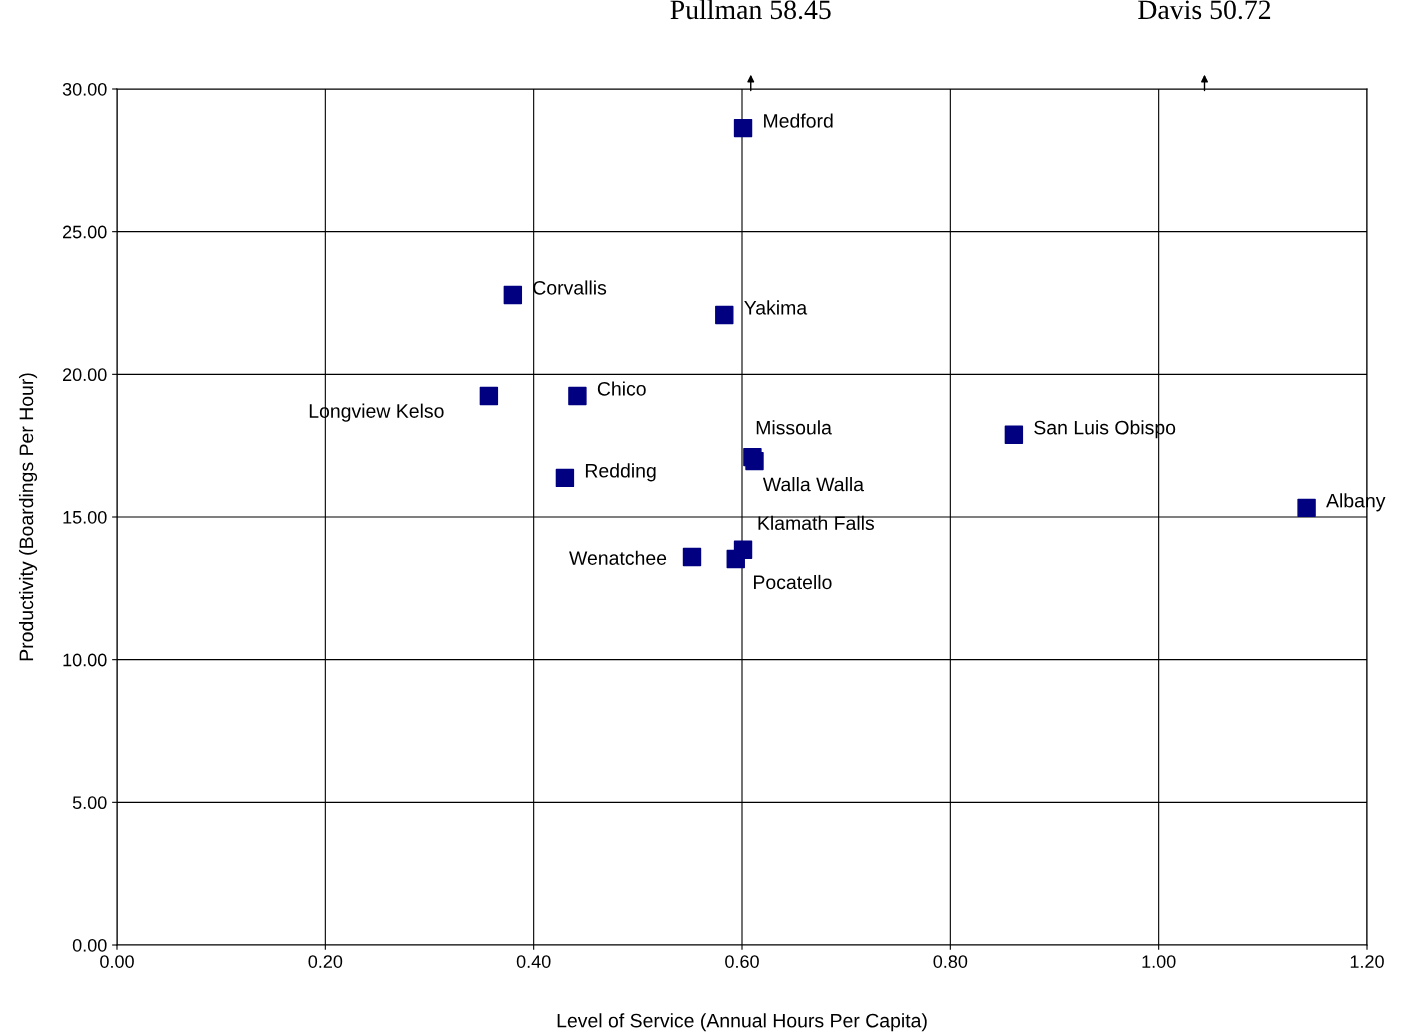 Image resolution: width=1408 pixels, height=1034 pixels. What do you see at coordinates (950, 961) in the screenshot?
I see `x-tick-label: 0.80` at bounding box center [950, 961].